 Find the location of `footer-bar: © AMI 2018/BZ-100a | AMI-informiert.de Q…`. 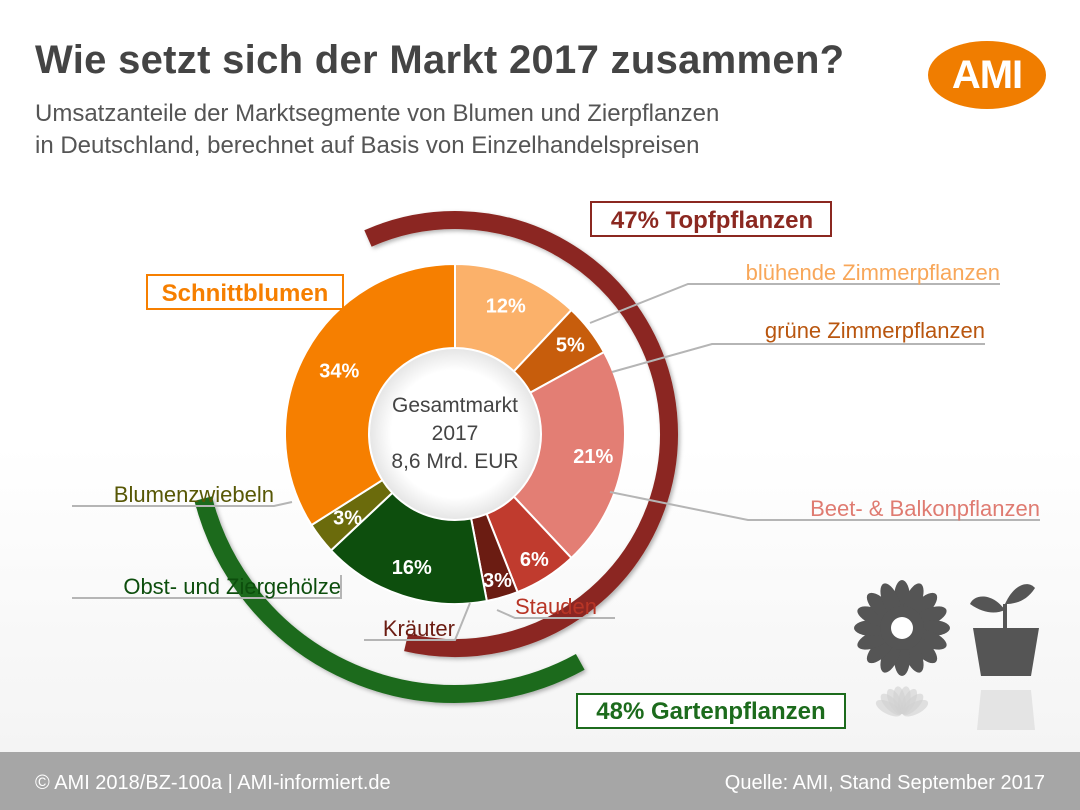

footer-bar: © AMI 2018/BZ-100a | AMI-informiert.de Q… is located at coordinates (540, 781).